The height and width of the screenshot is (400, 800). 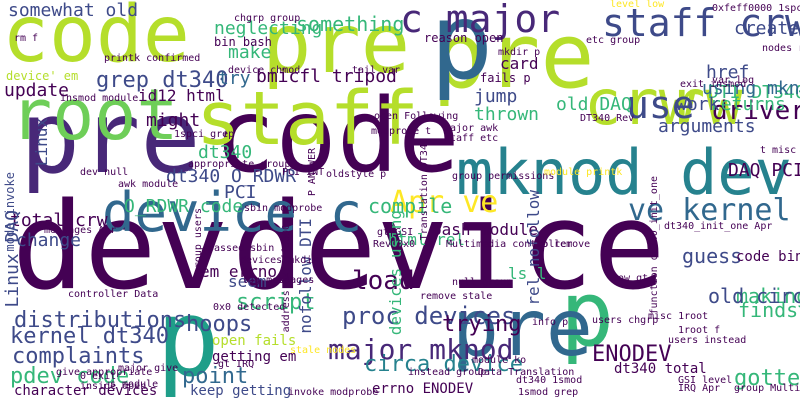 I want to click on cloud-word: instead group, so click(x=447, y=372).